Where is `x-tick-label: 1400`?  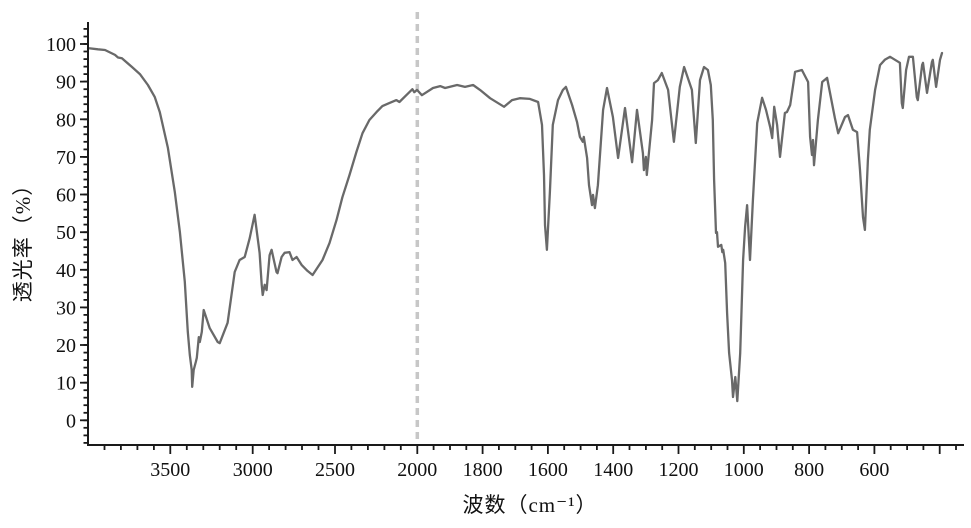 x-tick-label: 1400 is located at coordinates (613, 470).